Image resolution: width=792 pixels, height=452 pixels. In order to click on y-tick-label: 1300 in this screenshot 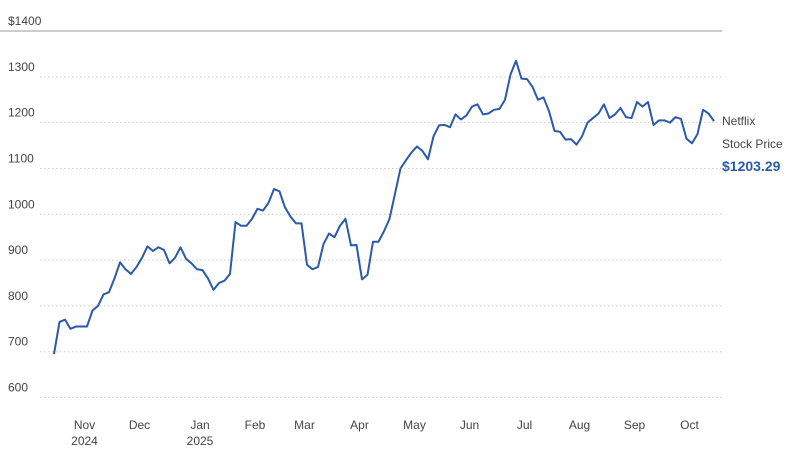, I will do `click(21, 67)`.